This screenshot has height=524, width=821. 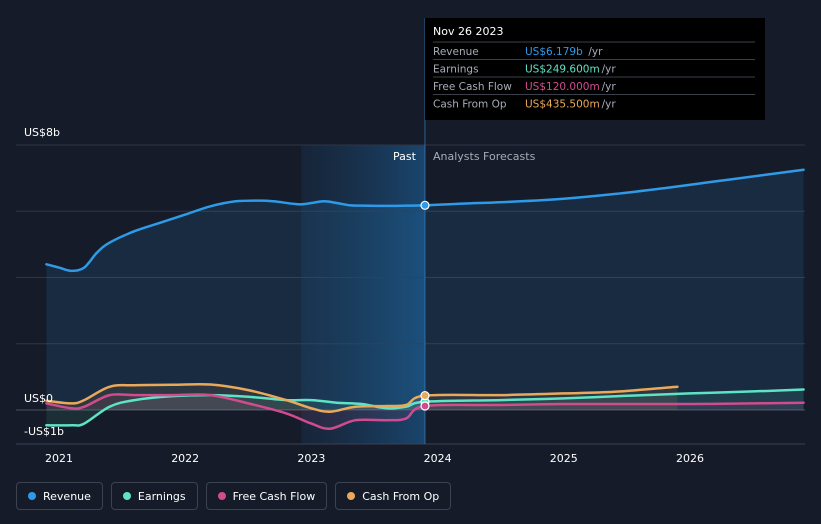 I want to click on legend-label: Free Cash Flow, so click(x=274, y=496).